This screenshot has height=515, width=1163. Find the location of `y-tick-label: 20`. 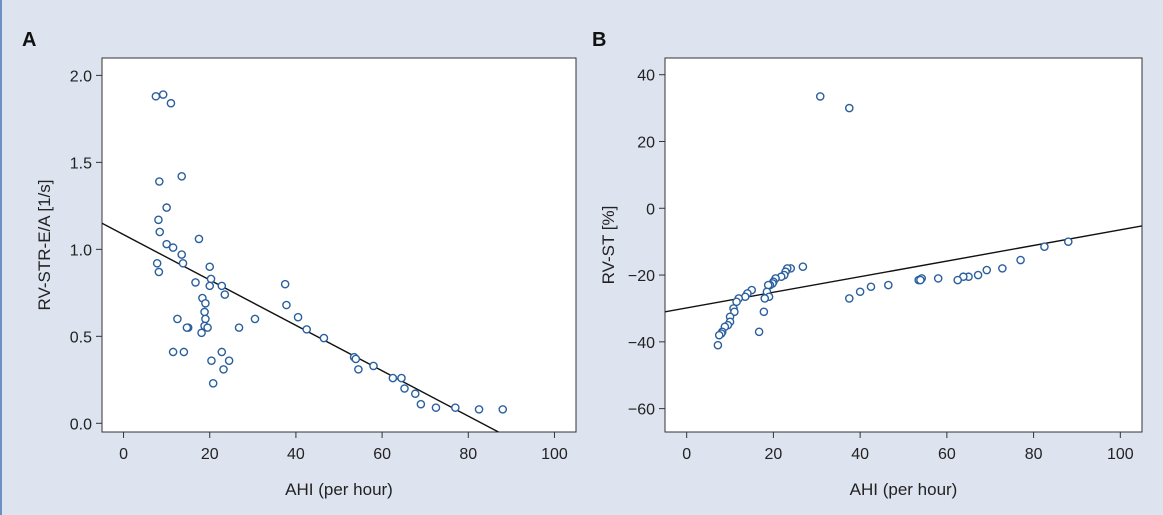

y-tick-label: 20 is located at coordinates (646, 142).